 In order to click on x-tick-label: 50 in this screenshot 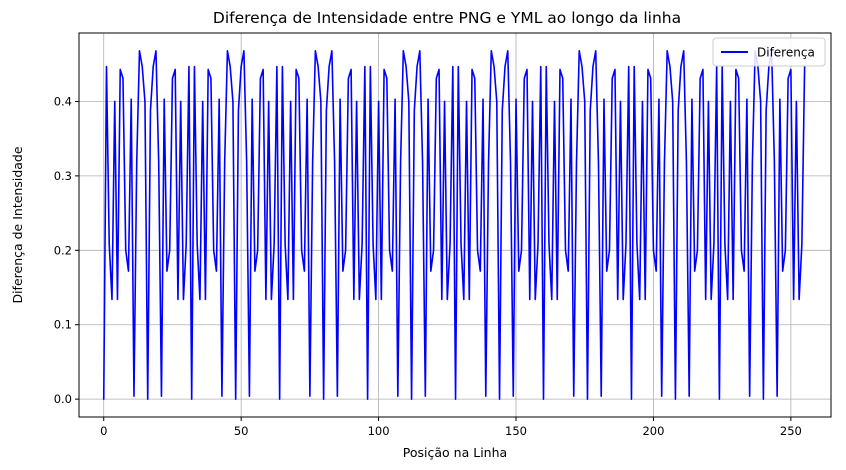, I will do `click(241, 431)`.